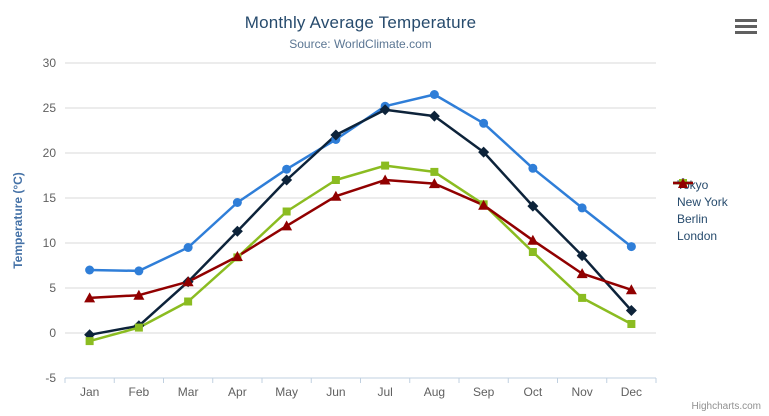 The width and height of the screenshot is (769, 416). I want to click on legend-item-london: London, so click(700, 211).